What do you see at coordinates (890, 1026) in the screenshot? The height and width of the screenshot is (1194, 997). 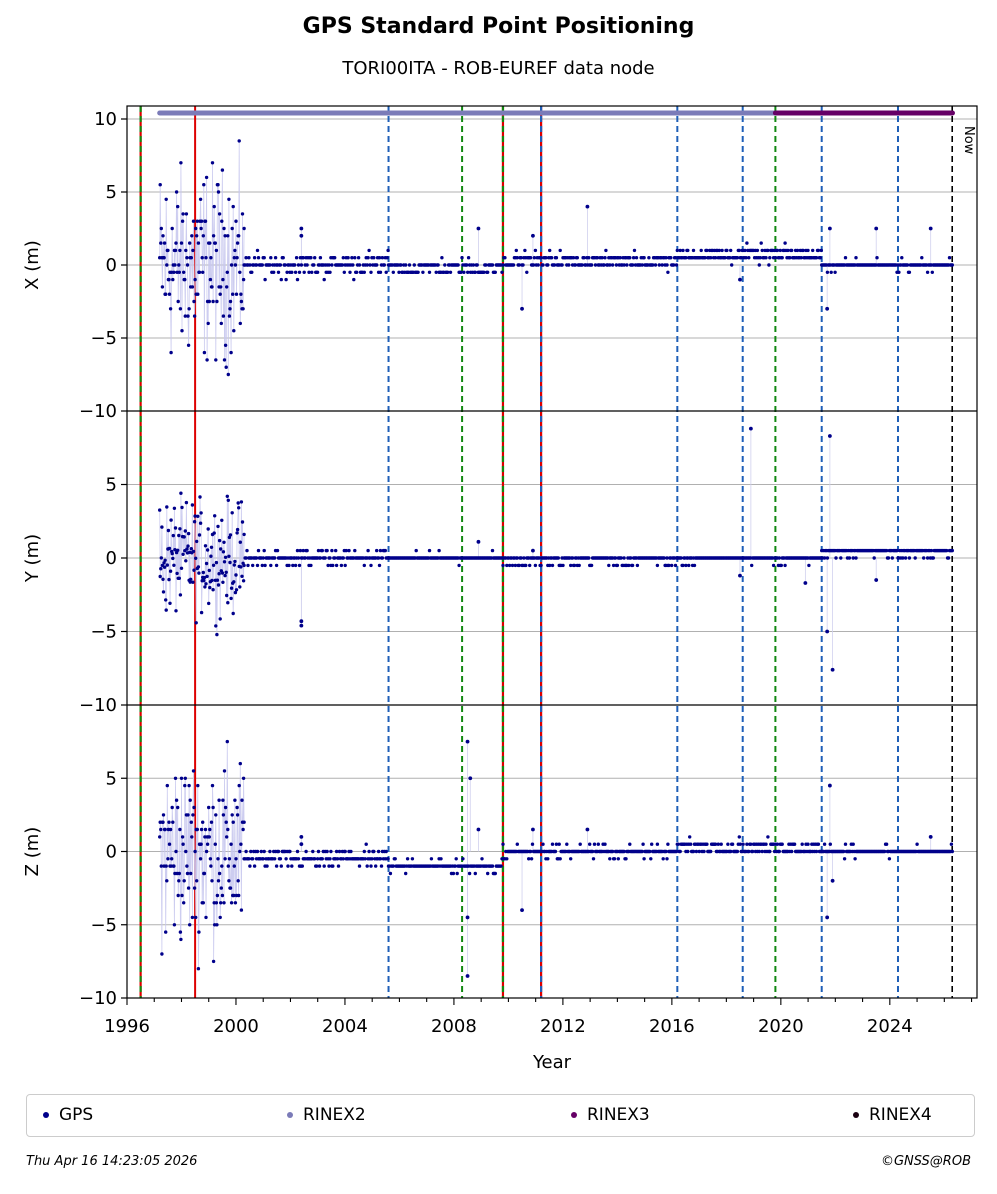 I see `x-tick-label: 2024` at bounding box center [890, 1026].